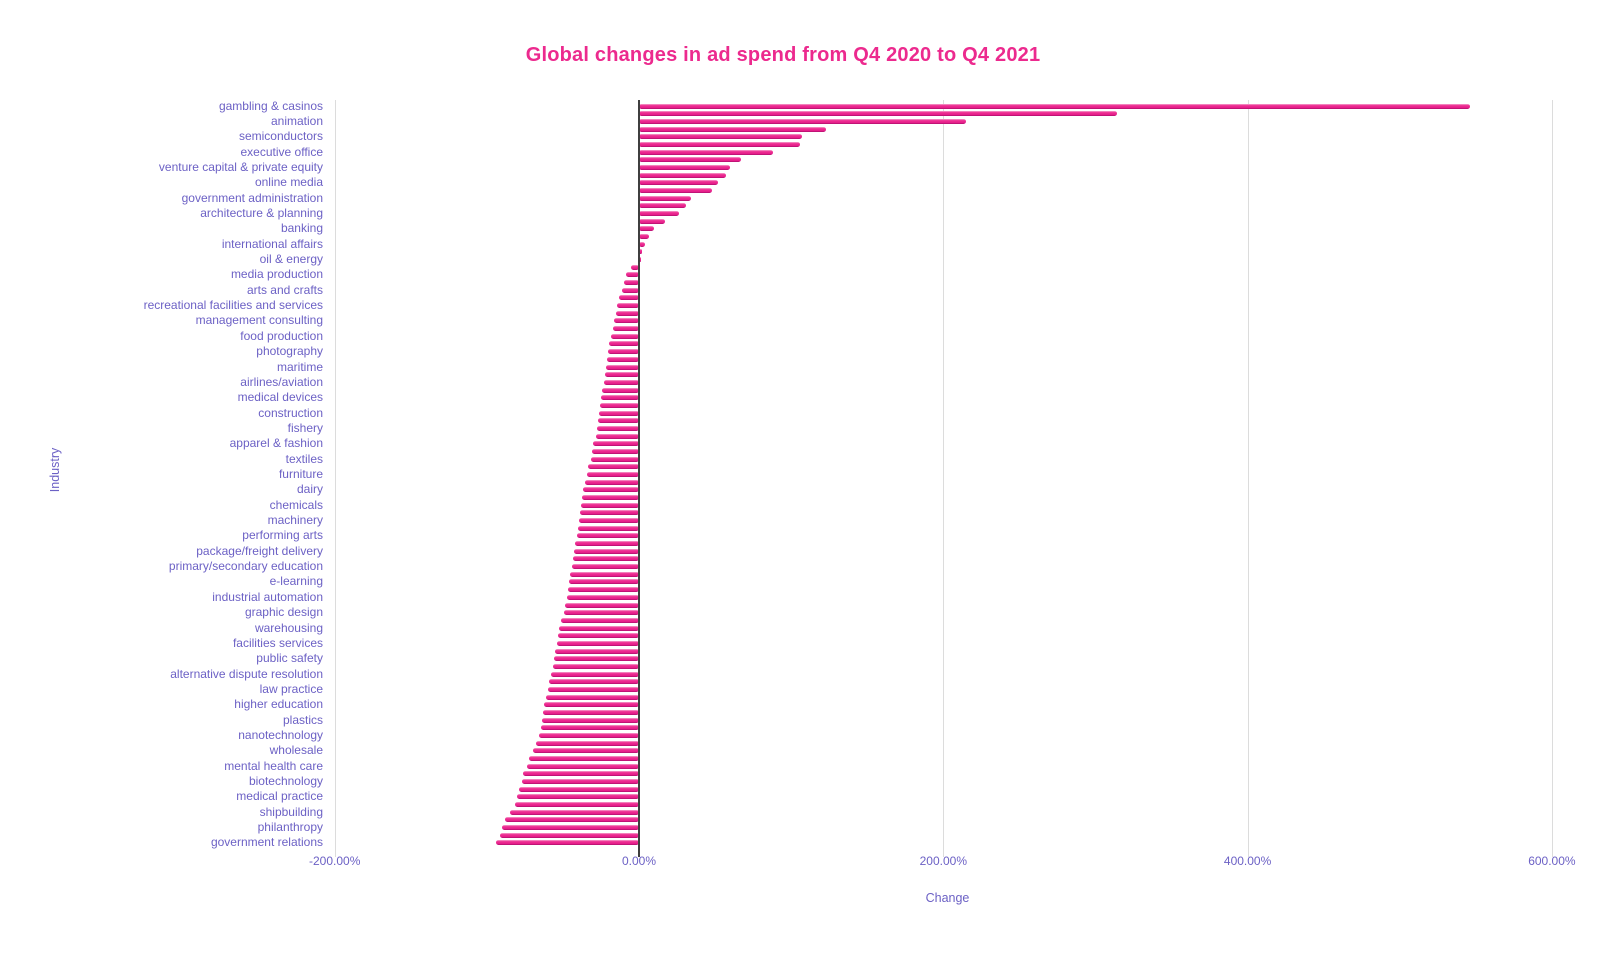 The height and width of the screenshot is (972, 1600). I want to click on y-axis-label: government administration, so click(252, 197).